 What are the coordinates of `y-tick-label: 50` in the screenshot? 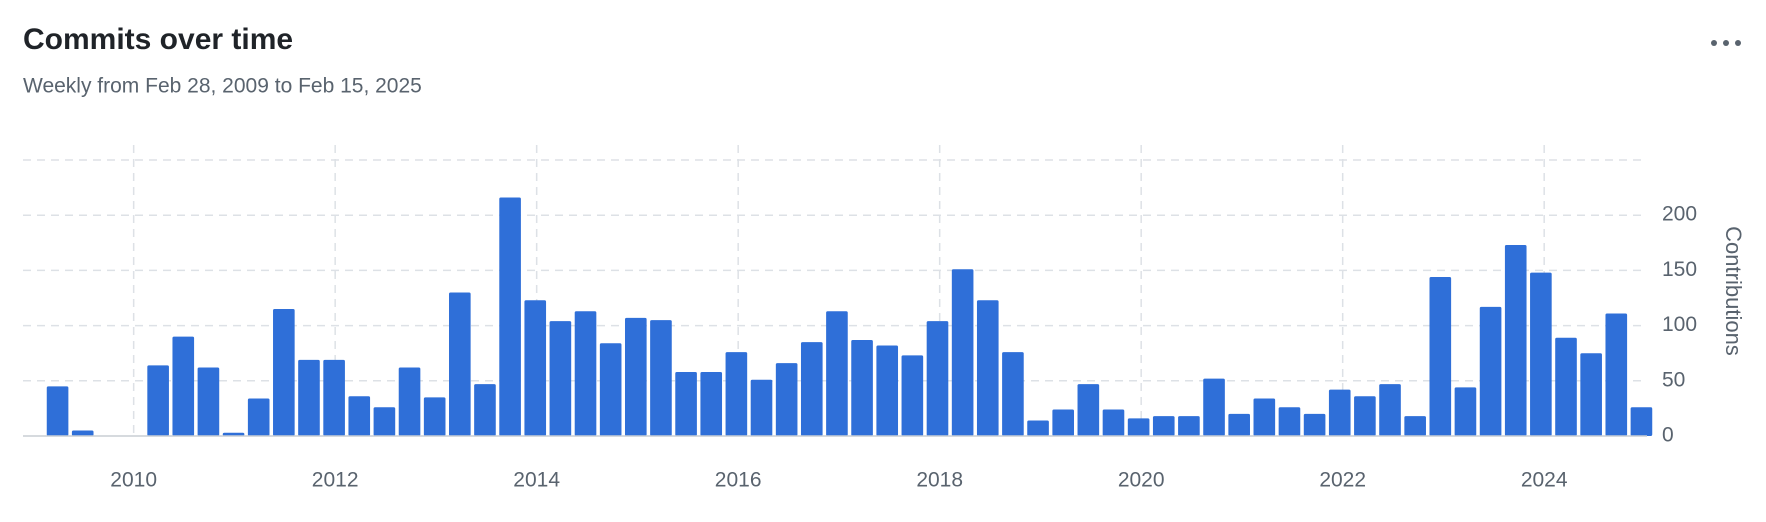 It's located at (1673, 379).